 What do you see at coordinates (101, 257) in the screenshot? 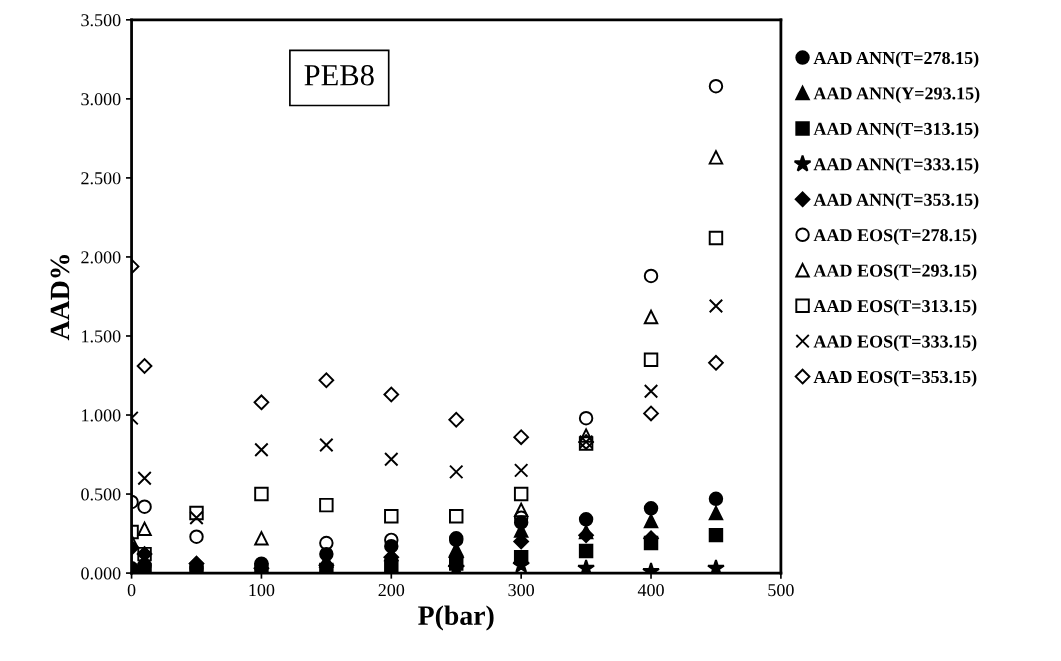
I see `y-tick-label: 2.000` at bounding box center [101, 257].